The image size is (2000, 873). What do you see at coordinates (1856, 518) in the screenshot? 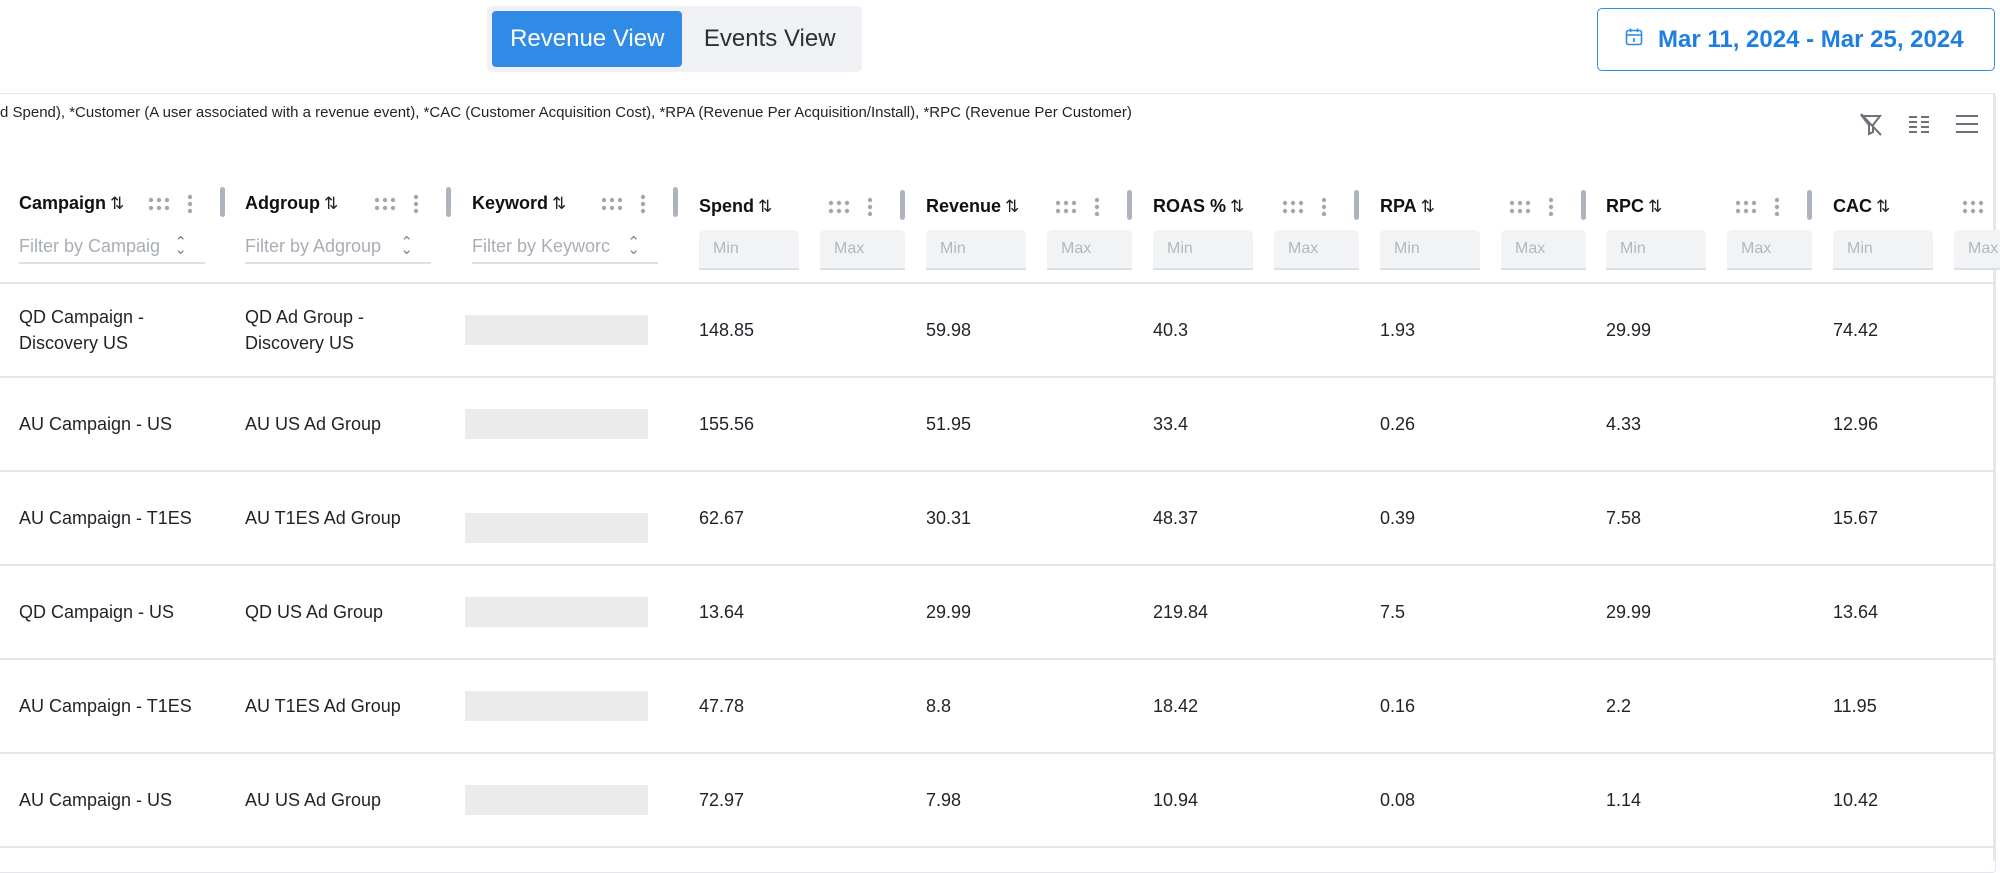
I see `cell-cac: 15.67` at bounding box center [1856, 518].